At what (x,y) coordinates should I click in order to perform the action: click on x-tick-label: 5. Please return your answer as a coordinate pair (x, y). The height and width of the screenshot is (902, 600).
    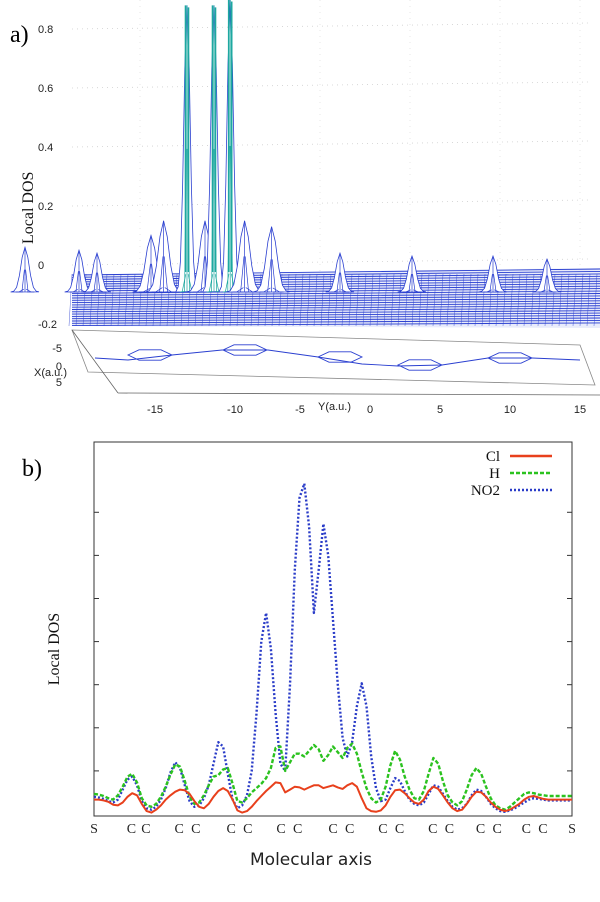
    Looking at the image, I should click on (59, 383).